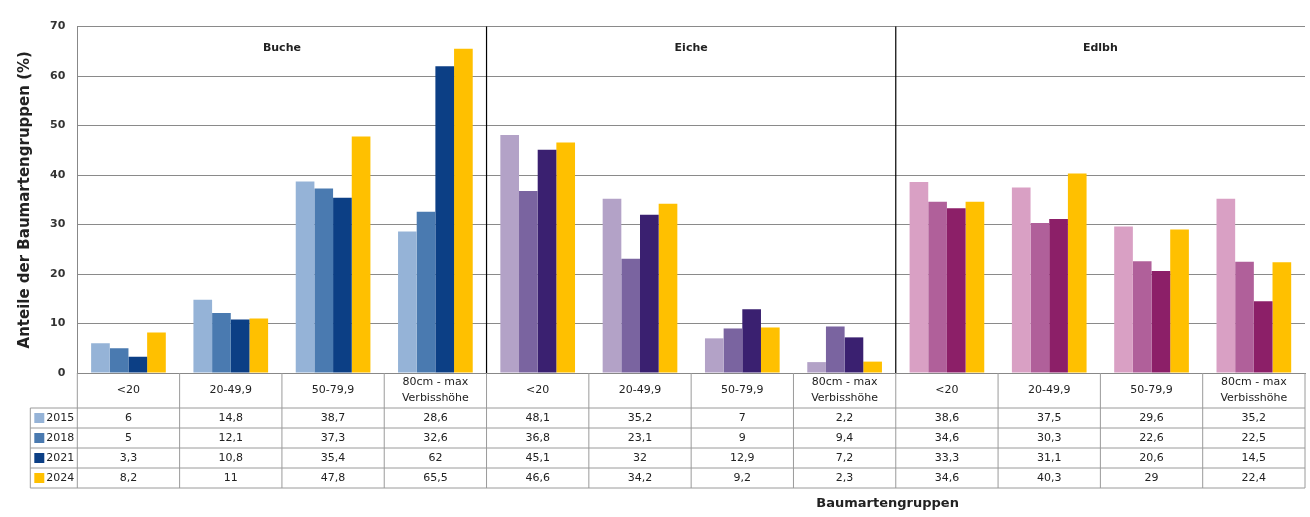 The width and height of the screenshot is (1310, 517). I want to click on data-label: 31,1, so click(1049, 457).